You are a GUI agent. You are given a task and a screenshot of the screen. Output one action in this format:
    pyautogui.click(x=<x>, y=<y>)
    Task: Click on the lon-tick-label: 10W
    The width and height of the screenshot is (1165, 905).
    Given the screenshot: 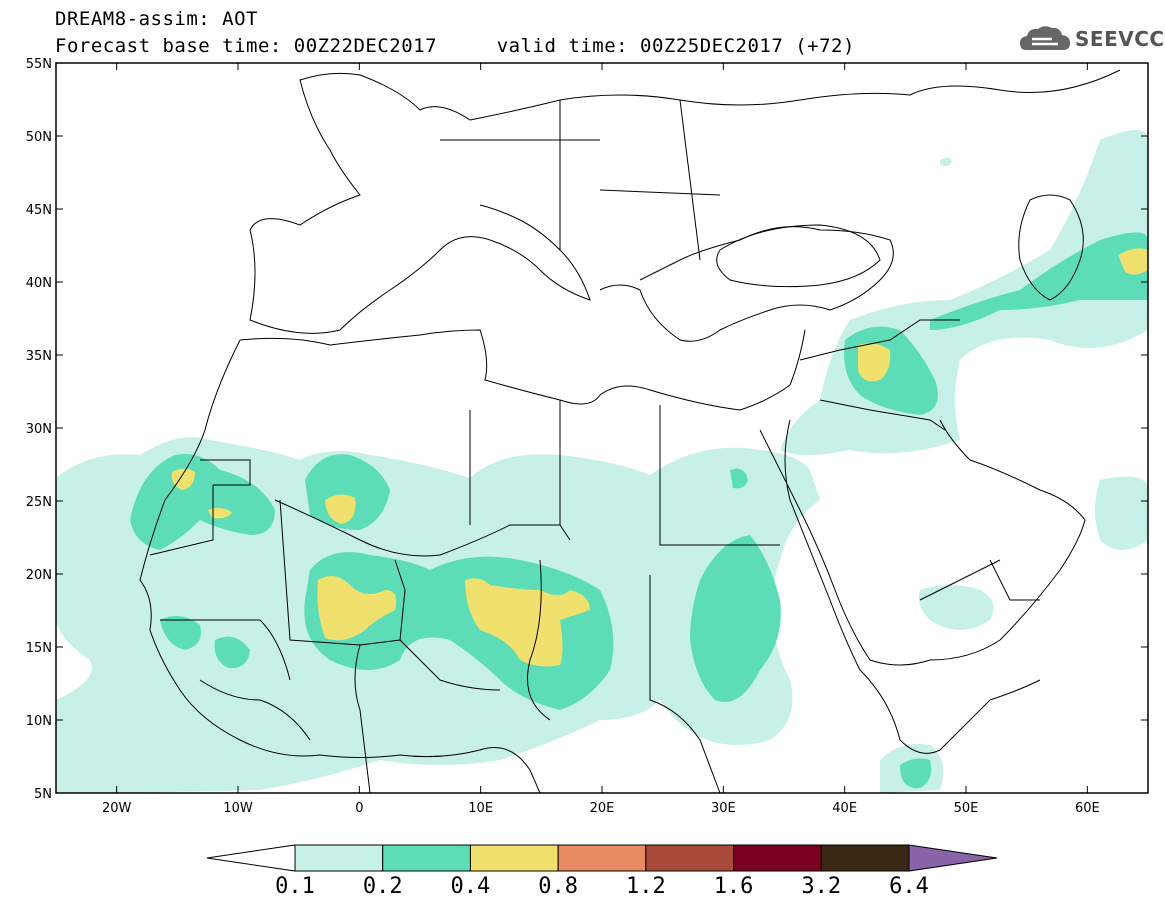 What is the action you would take?
    pyautogui.click(x=238, y=808)
    